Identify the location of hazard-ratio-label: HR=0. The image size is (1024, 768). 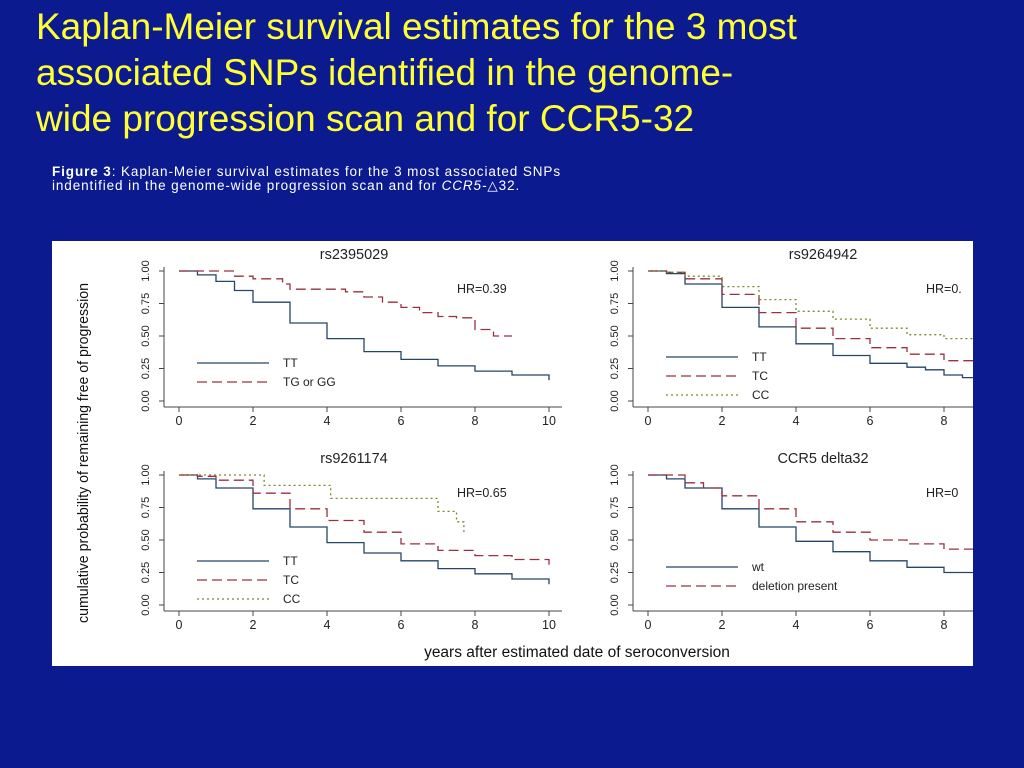
(942, 493).